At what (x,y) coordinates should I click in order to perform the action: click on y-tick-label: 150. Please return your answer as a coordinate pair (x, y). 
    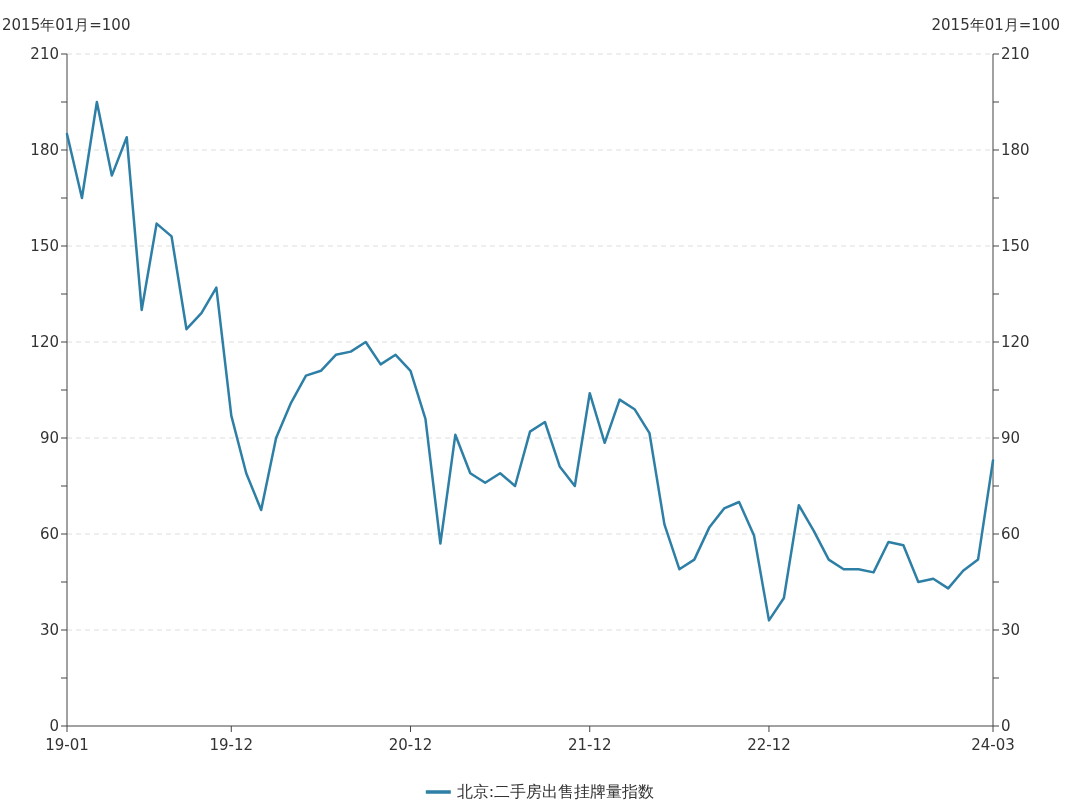
    Looking at the image, I should click on (44, 246).